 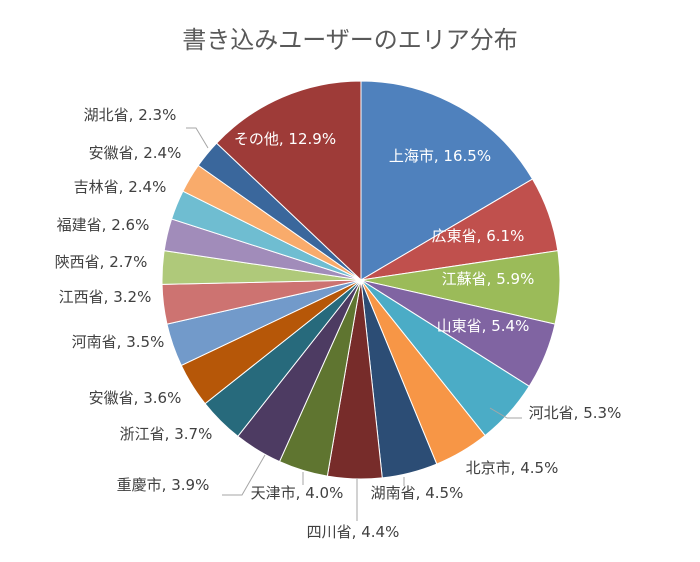 I want to click on data-label-9: 重慶市, 3.9%, so click(x=163, y=485).